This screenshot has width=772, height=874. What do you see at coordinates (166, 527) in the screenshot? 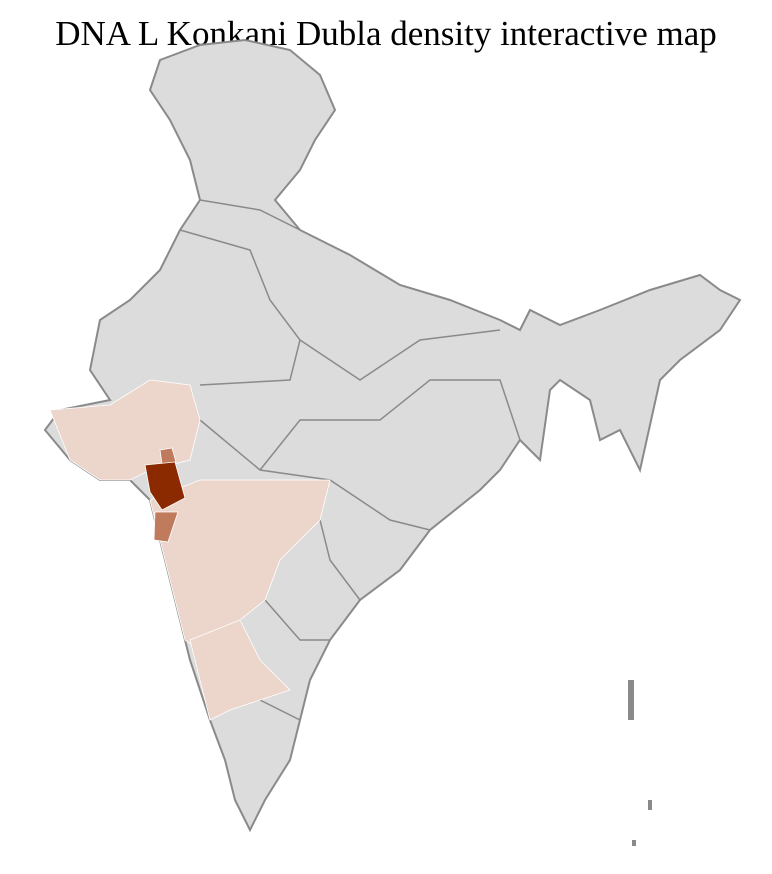
I see `region-medium` at bounding box center [166, 527].